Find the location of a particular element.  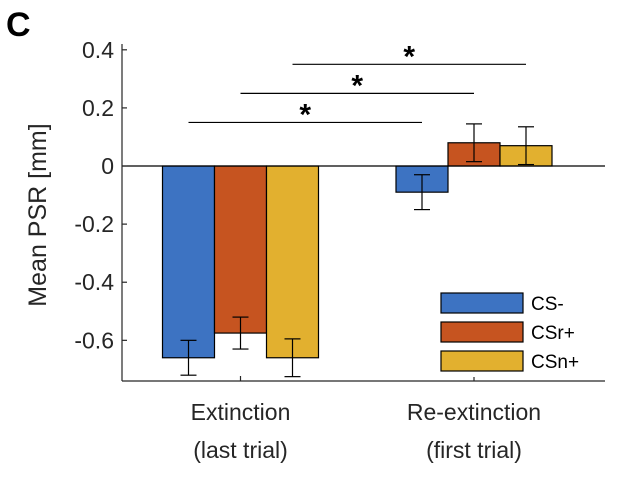

y-tick-label: 0.4 is located at coordinates (98, 50).